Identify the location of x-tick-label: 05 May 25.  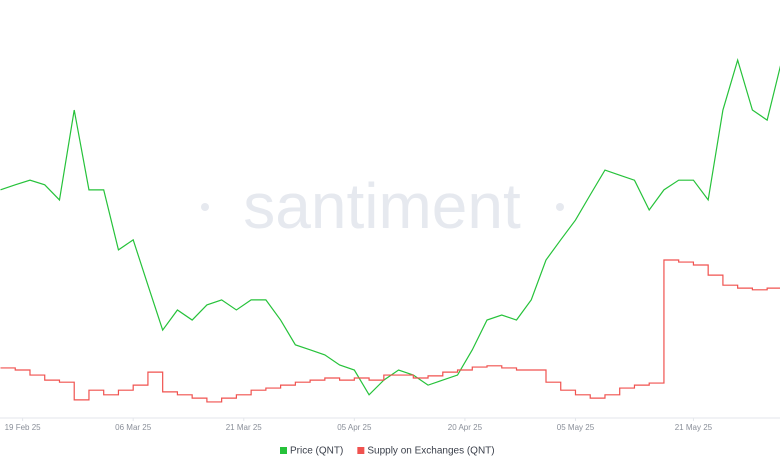
(576, 427).